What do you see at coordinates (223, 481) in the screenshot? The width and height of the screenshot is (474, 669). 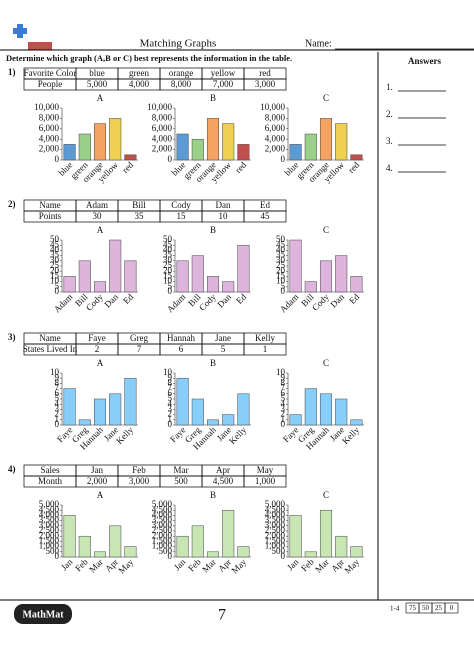 I see `table-text: 4,500` at bounding box center [223, 481].